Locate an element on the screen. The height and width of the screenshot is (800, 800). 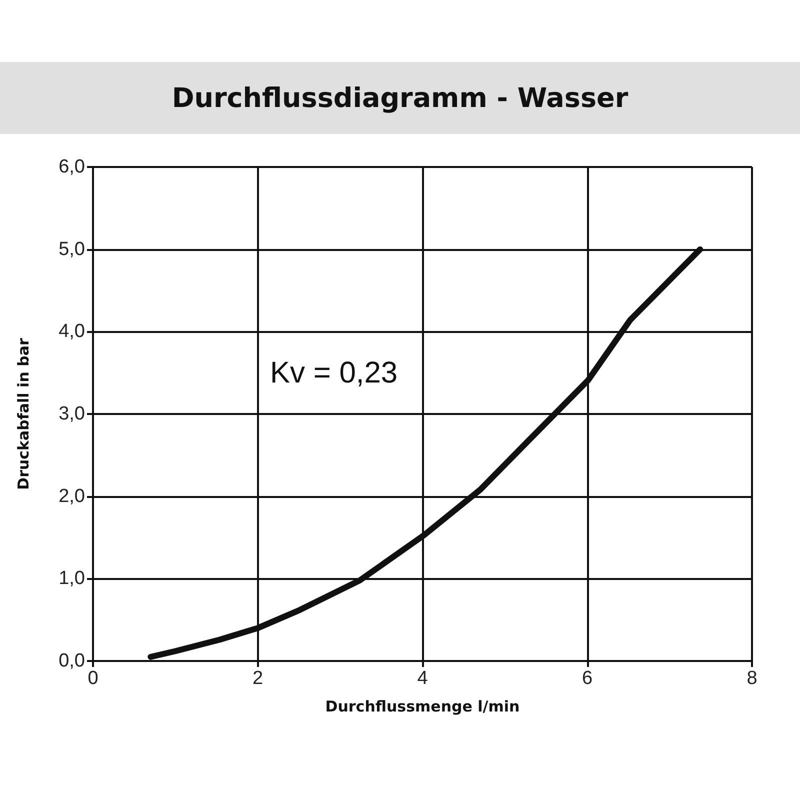
x-tick-label: 0 is located at coordinates (93, 678).